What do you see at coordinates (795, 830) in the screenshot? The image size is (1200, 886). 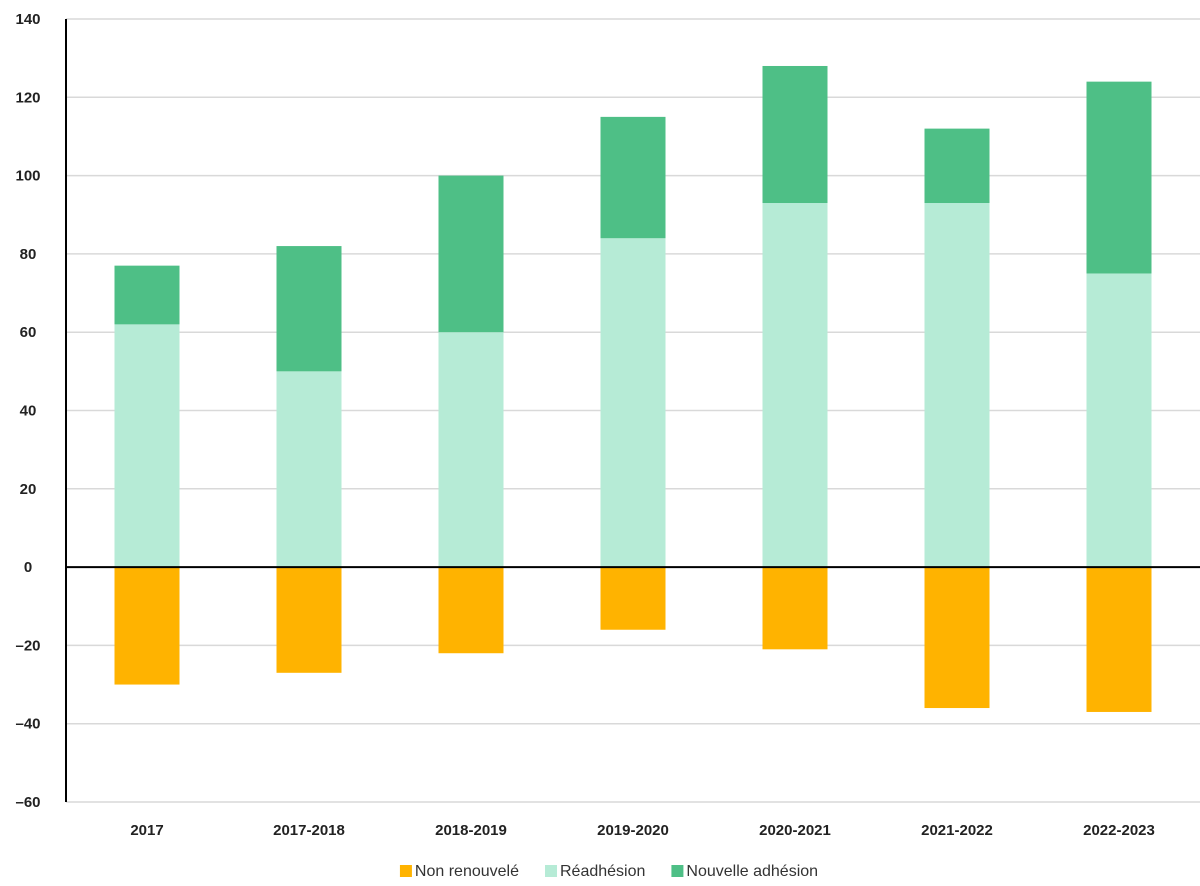 I see `x-tick-label: 2020-2021` at bounding box center [795, 830].